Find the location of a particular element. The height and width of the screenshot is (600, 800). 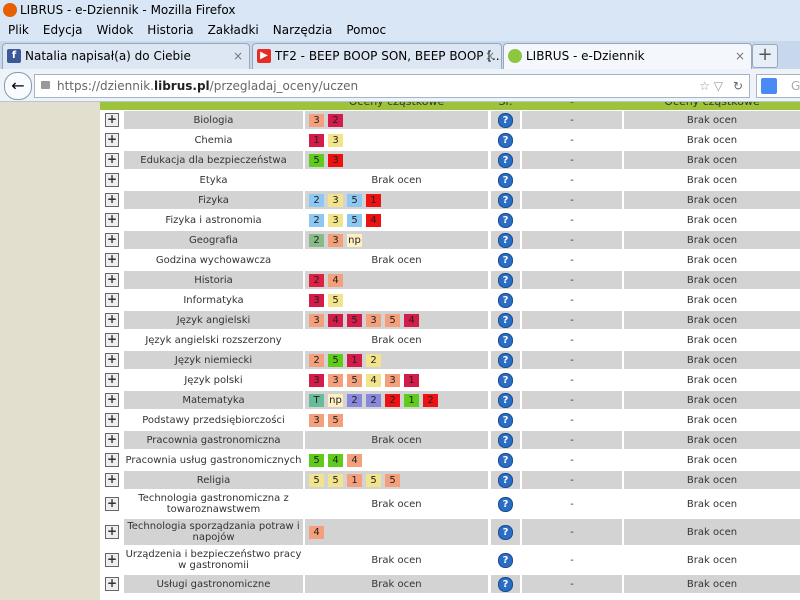

bookmark-star: ☆ ▽ is located at coordinates (711, 86).